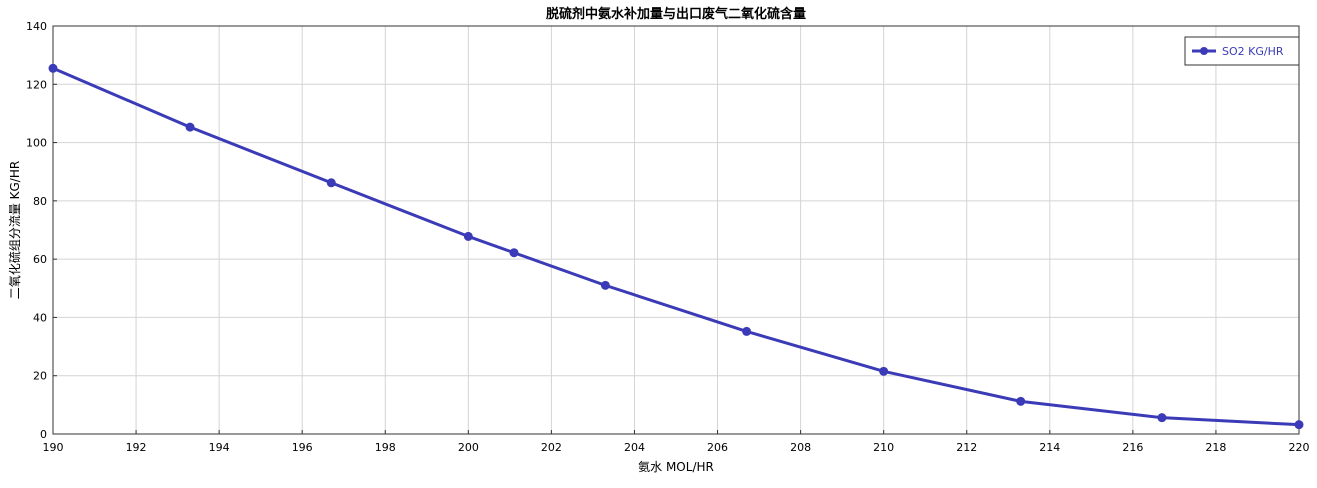 The height and width of the screenshot is (488, 1317). I want to click on x-tick-label: 204, so click(634, 447).